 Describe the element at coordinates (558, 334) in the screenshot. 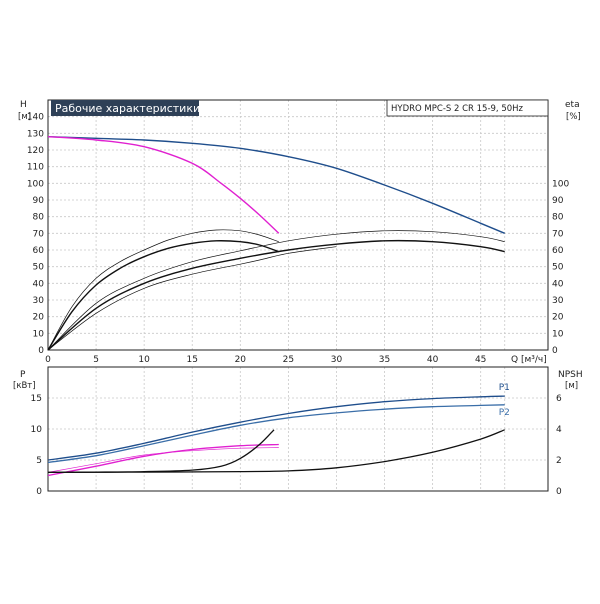

I see `top-y-right-tick-label: 10` at that location.